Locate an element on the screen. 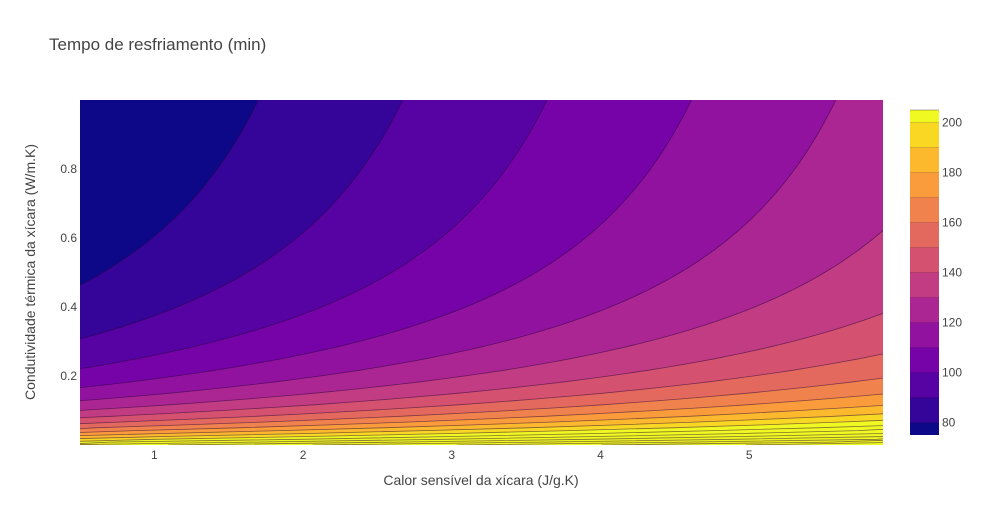 Image resolution: width=983 pixels, height=525 pixels. chart-title: Tempo de resfriamento (min) is located at coordinates (157, 44).